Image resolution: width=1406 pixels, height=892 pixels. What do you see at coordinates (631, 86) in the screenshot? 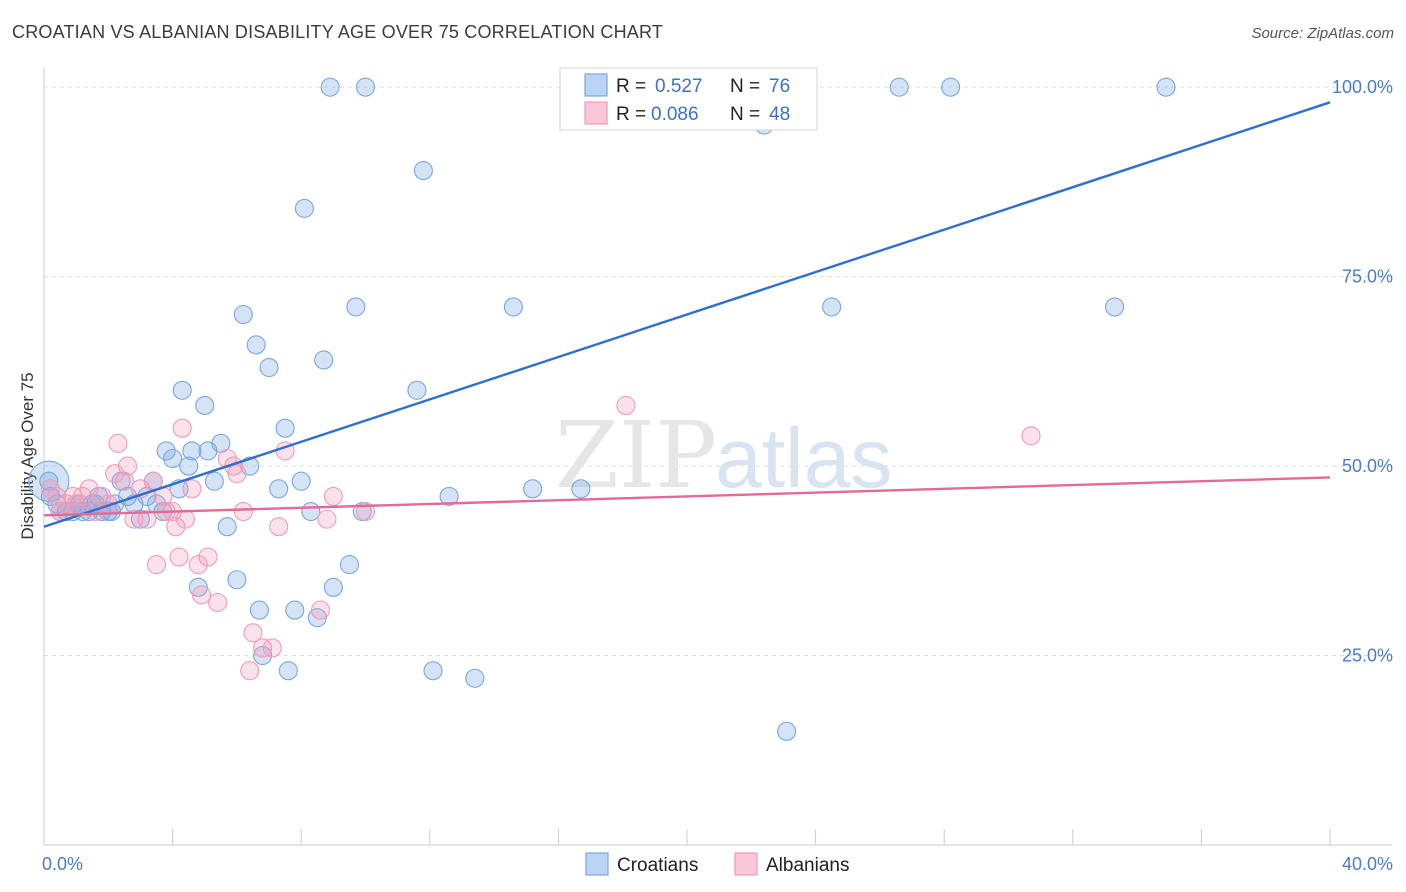
I see `legend-r-label-croatians: R =` at bounding box center [631, 86].